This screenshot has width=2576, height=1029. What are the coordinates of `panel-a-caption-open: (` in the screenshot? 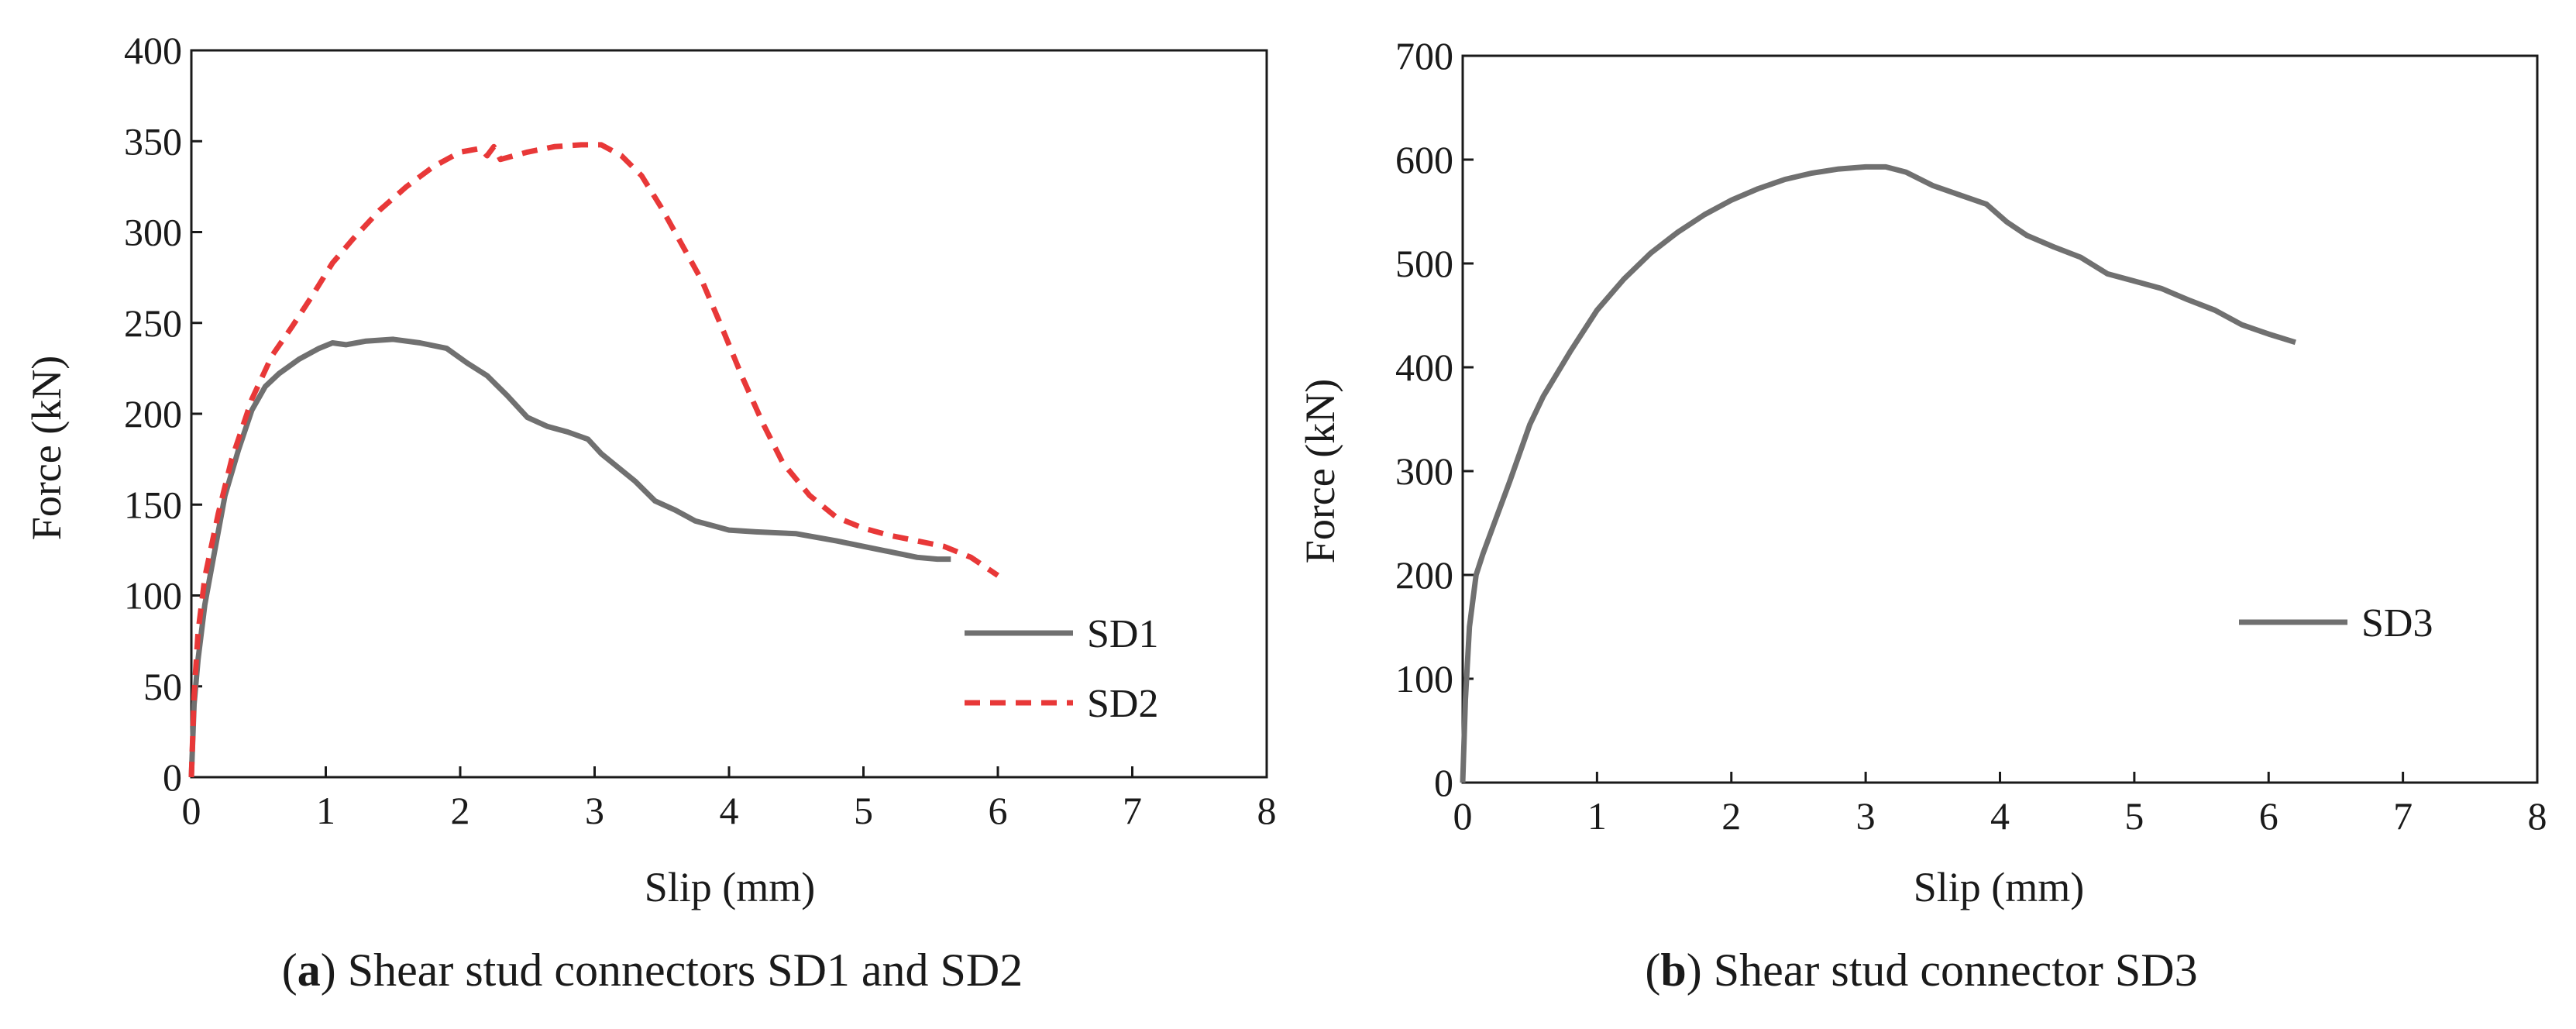 It's located at (289, 970).